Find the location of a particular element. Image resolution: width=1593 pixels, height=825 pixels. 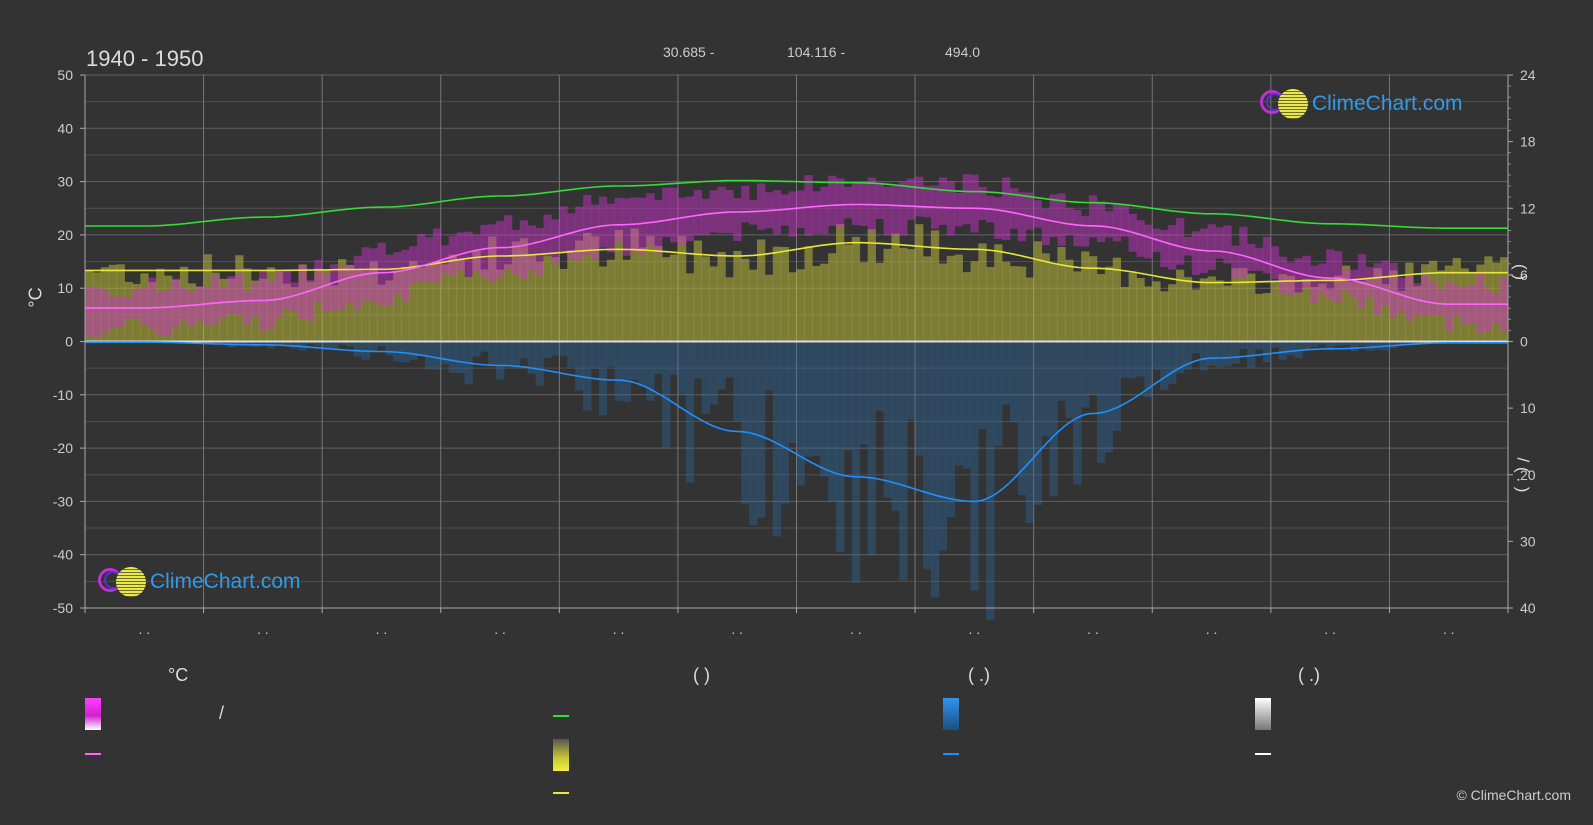

left-axis-tick-label: 40 is located at coordinates (65, 128).